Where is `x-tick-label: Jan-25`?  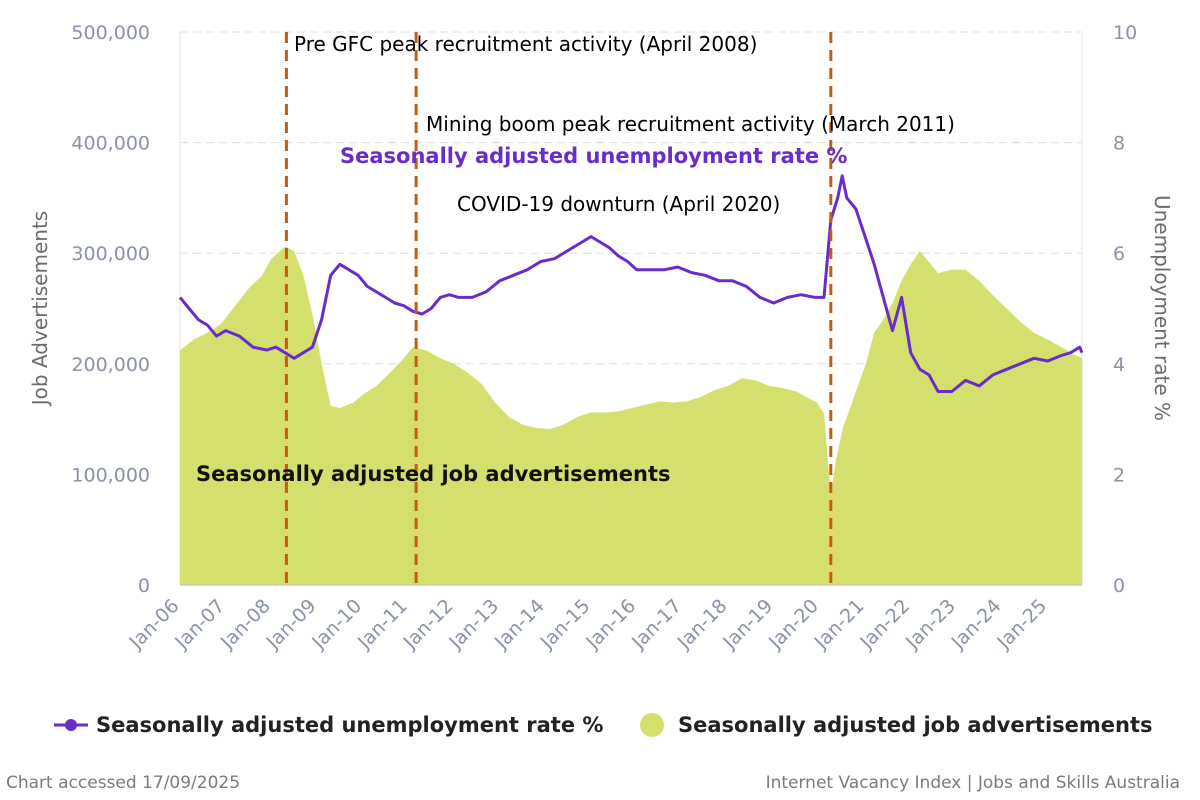 x-tick-label: Jan-25 is located at coordinates (1021, 624).